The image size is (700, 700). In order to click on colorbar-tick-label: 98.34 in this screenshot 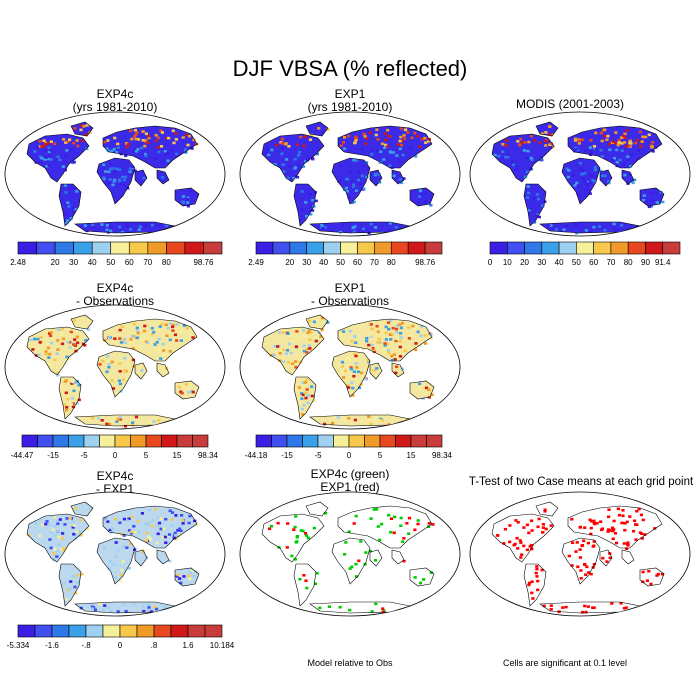, I will do `click(442, 455)`.